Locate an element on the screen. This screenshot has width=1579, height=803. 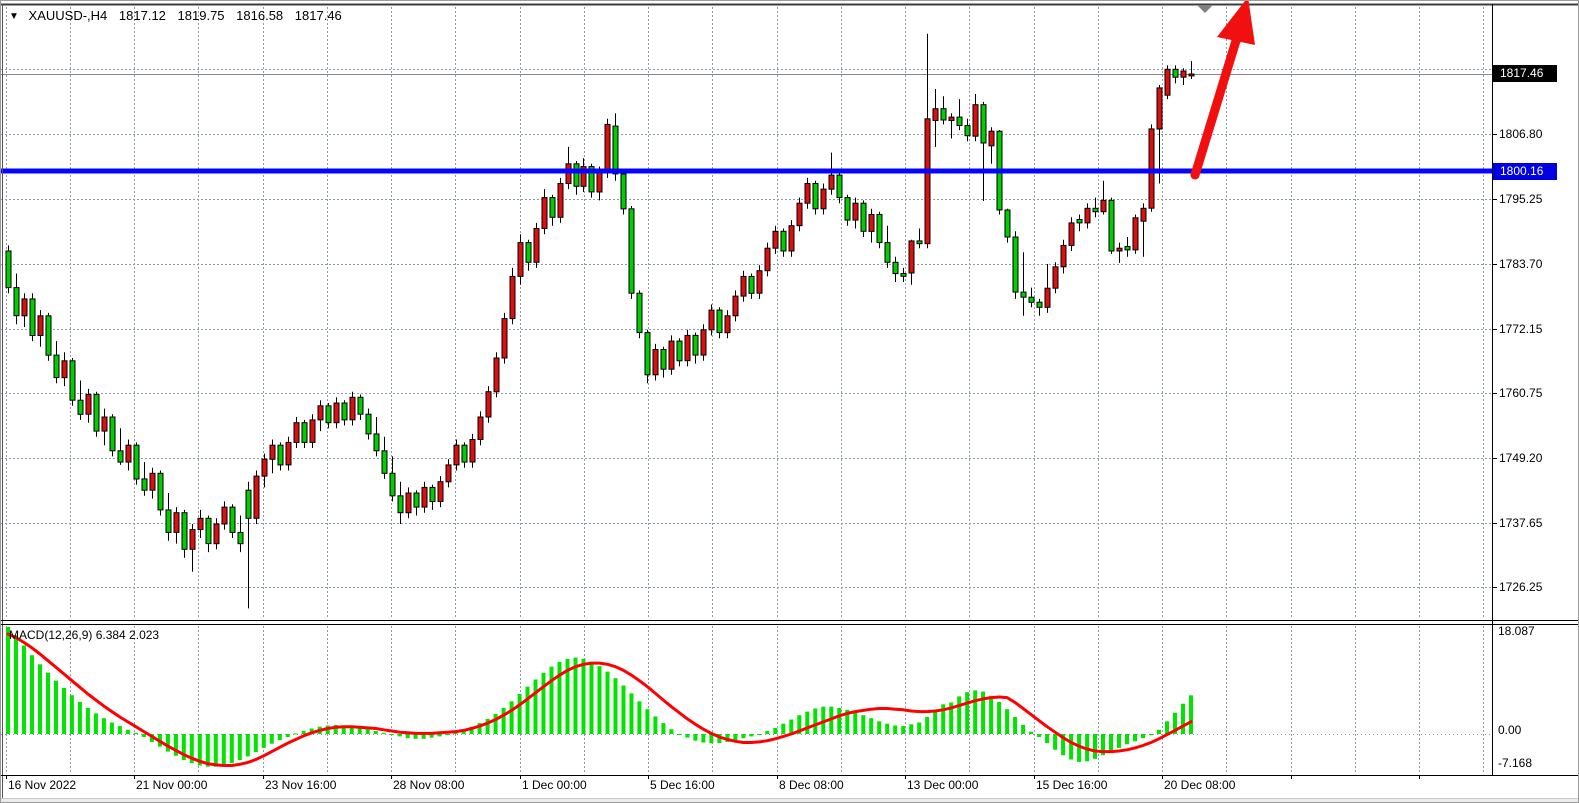
trend-arrow-shaft is located at coordinates (1217, 103).